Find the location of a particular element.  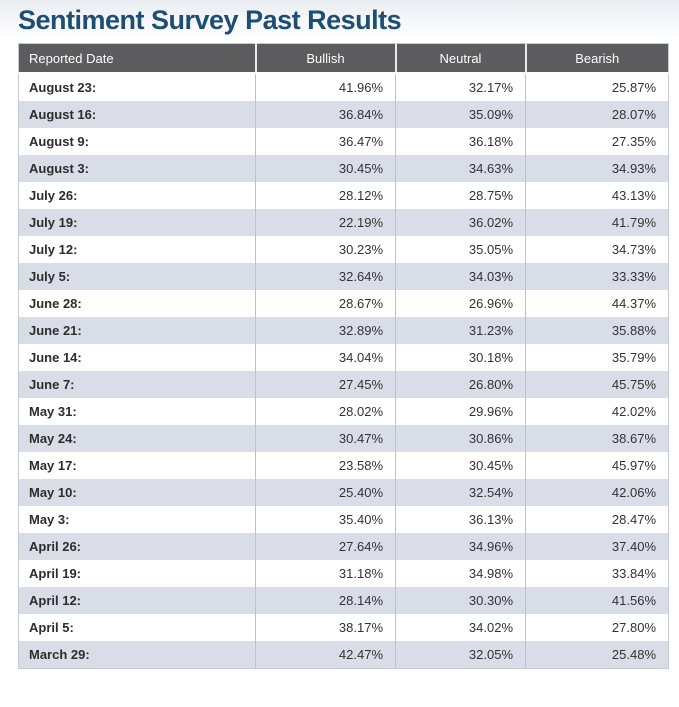

table-row: April 5: 38.17% 34.02% 27.80% is located at coordinates (343, 627).